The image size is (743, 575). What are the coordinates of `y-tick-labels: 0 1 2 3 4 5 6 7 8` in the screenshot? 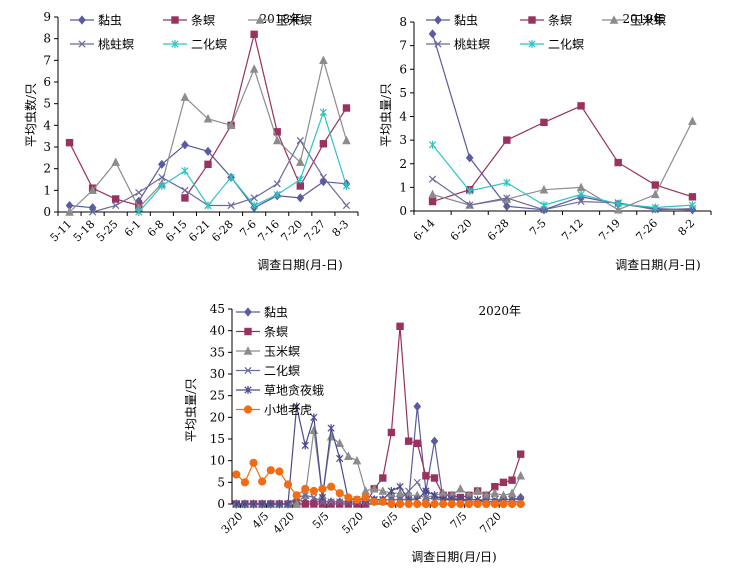 It's located at (406, 116).